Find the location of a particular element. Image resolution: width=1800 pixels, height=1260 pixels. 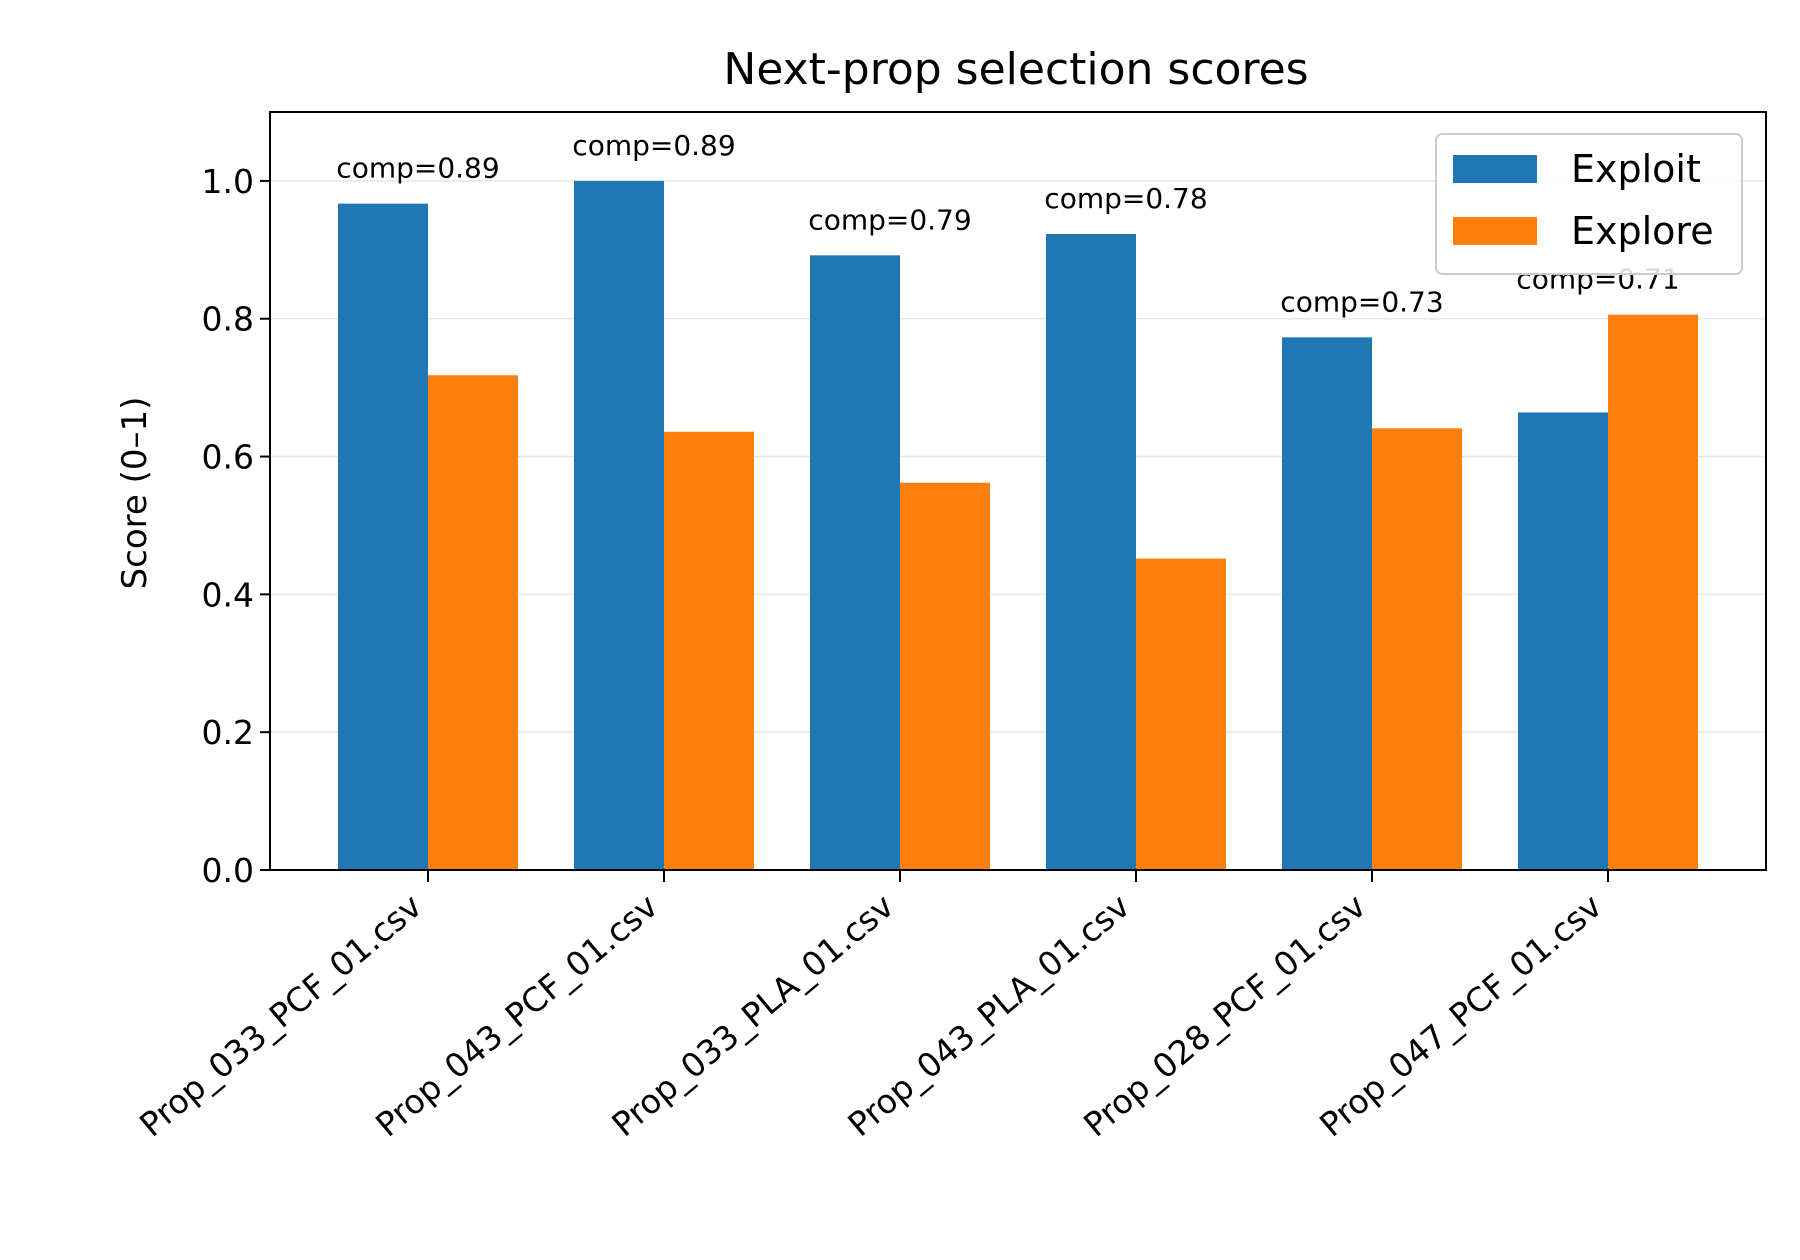

bar-annotation: comp=0.79 is located at coordinates (889, 219).